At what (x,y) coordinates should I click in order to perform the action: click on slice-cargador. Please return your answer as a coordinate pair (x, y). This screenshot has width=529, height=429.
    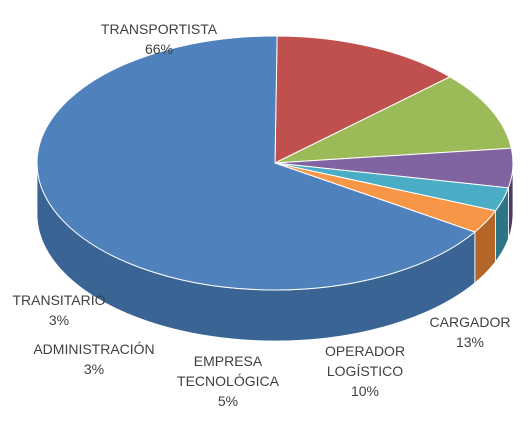
    Looking at the image, I should click on (362, 99).